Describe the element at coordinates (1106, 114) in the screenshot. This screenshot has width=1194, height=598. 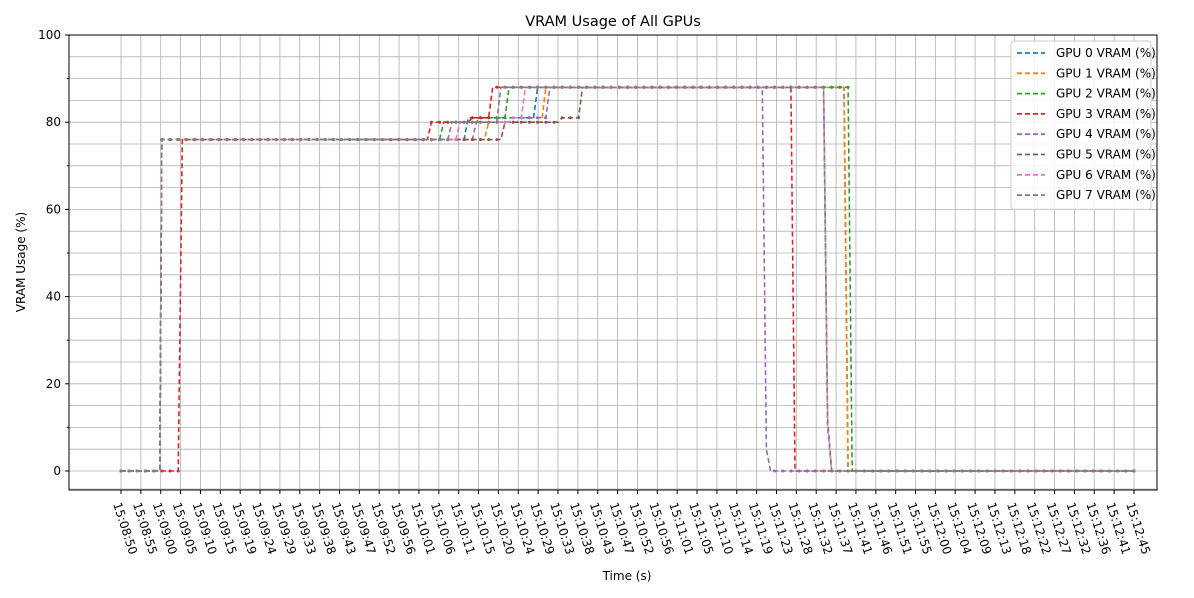
I see `legend-label: GPU 3 VRAM (%)` at that location.